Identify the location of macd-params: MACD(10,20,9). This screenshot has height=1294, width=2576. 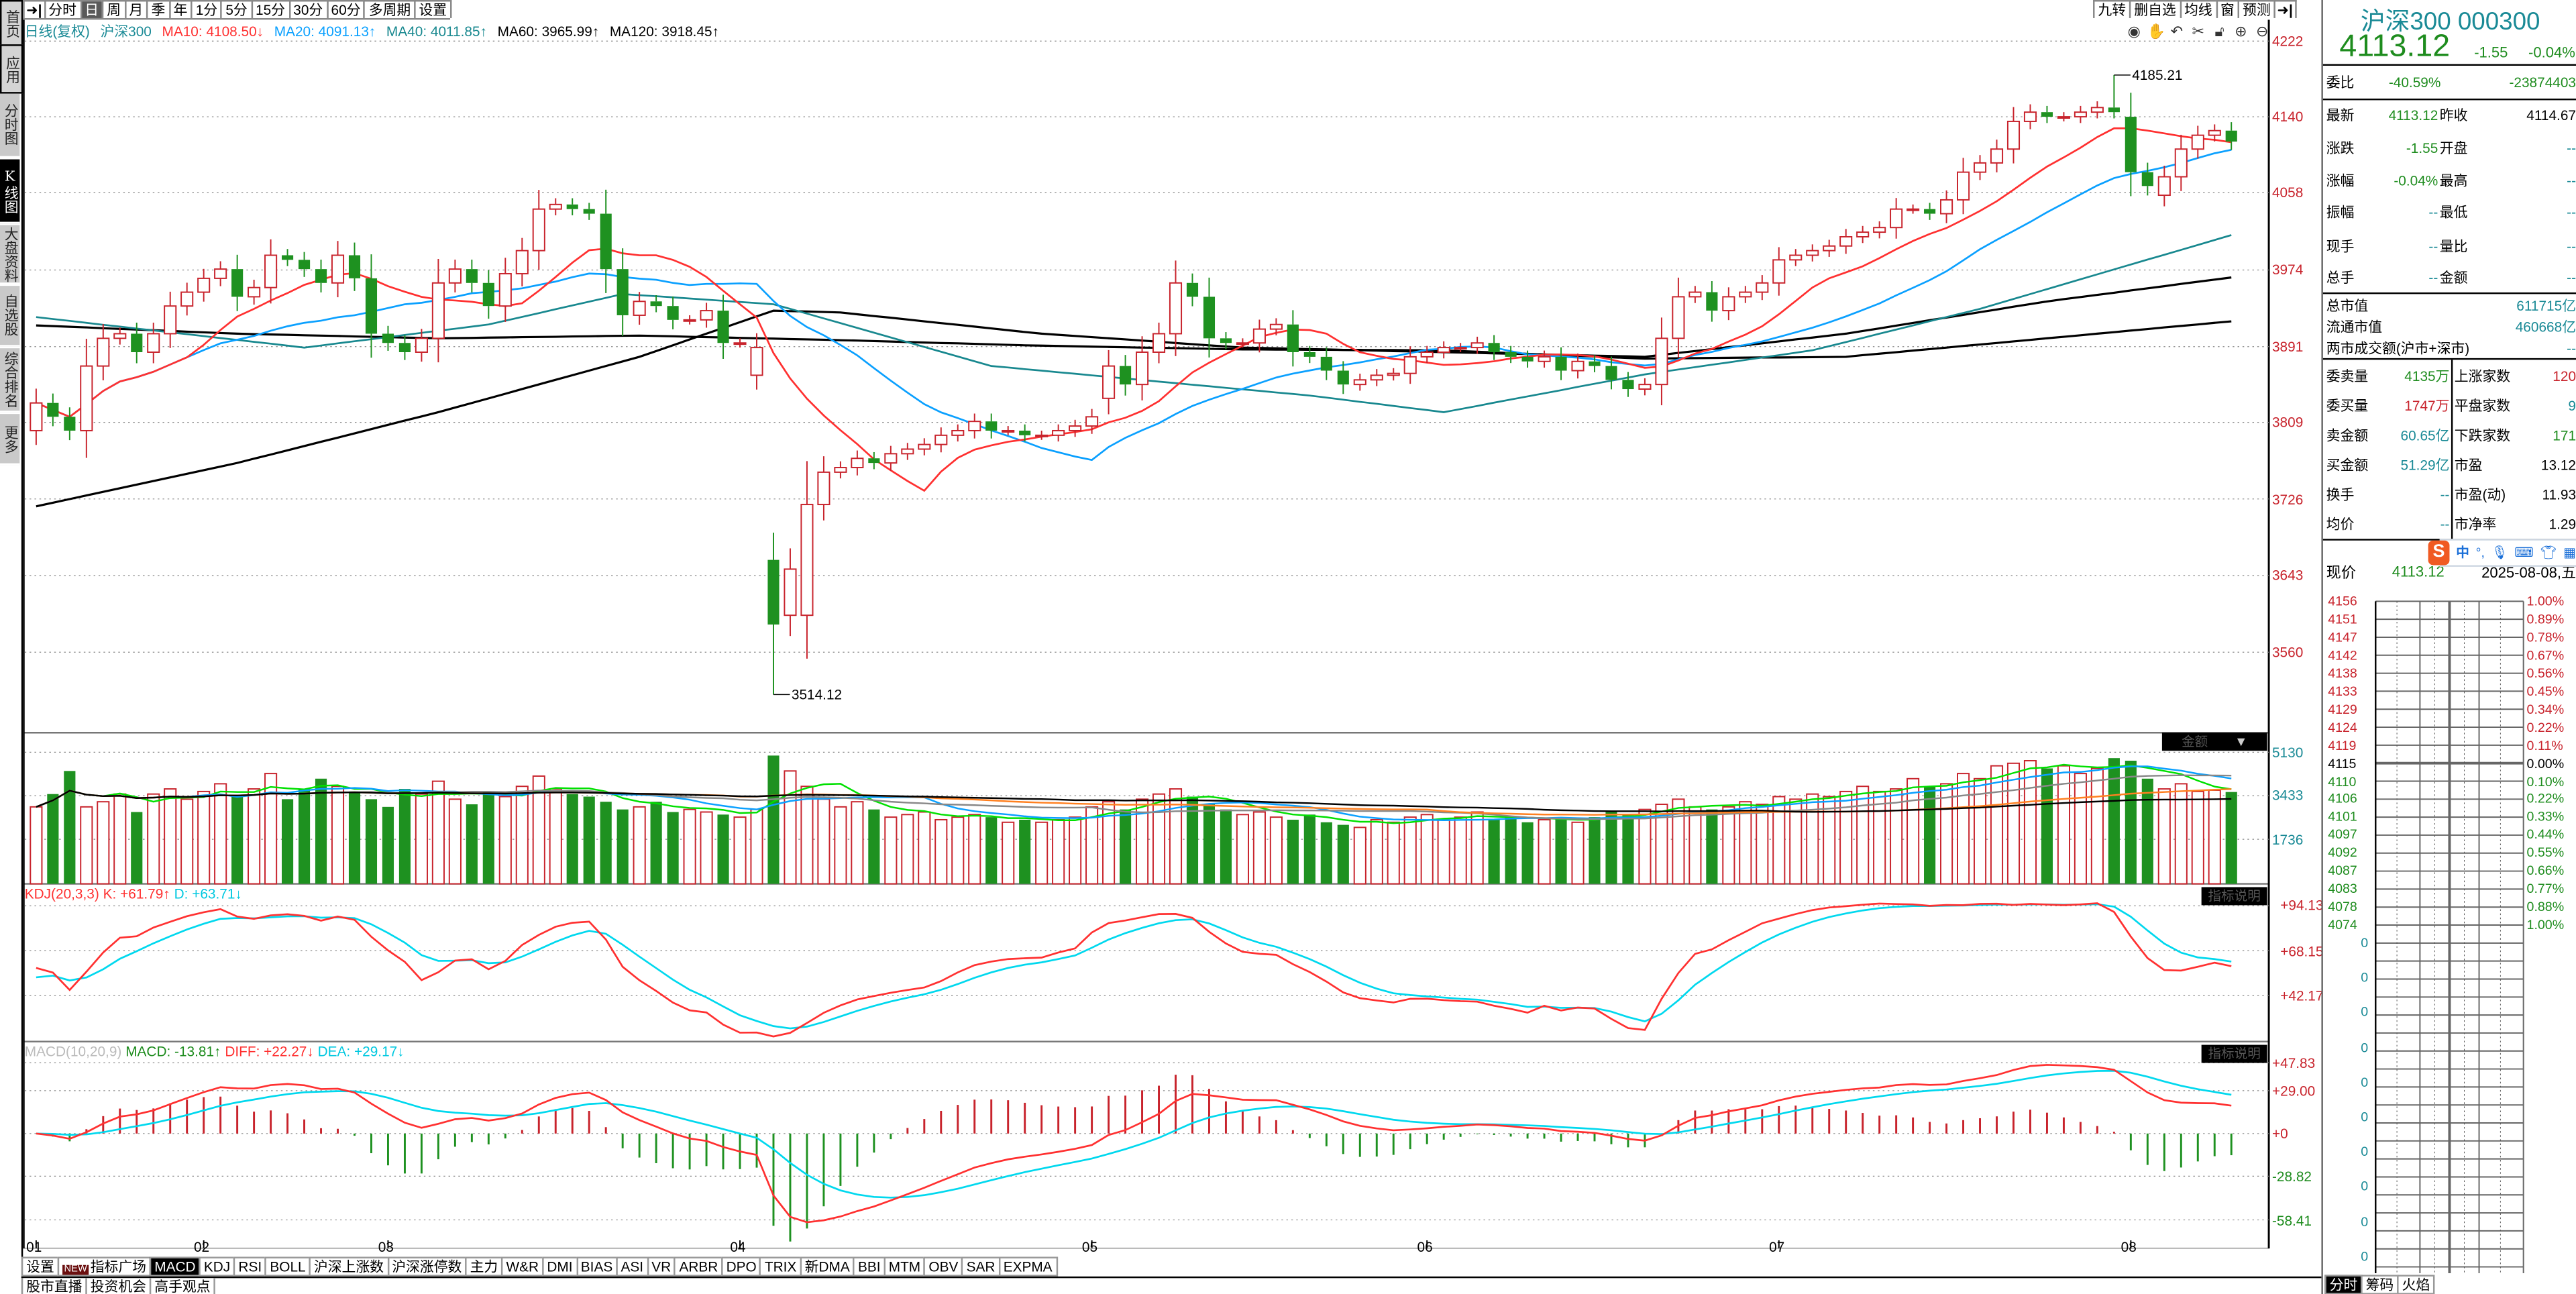
(73, 1051).